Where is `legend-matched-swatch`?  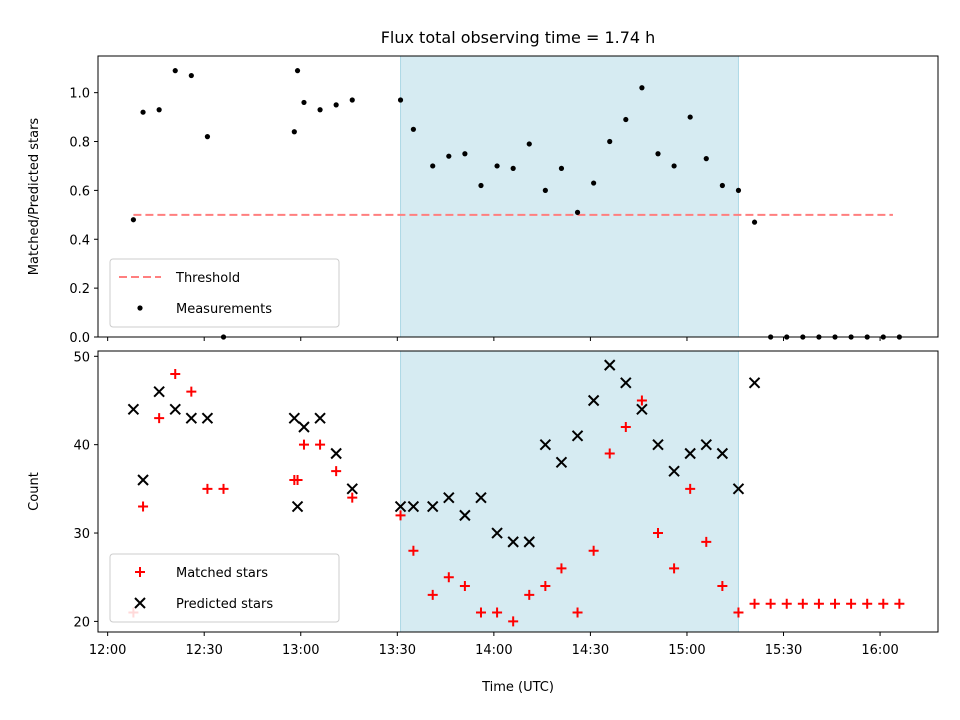 legend-matched-swatch is located at coordinates (140, 572).